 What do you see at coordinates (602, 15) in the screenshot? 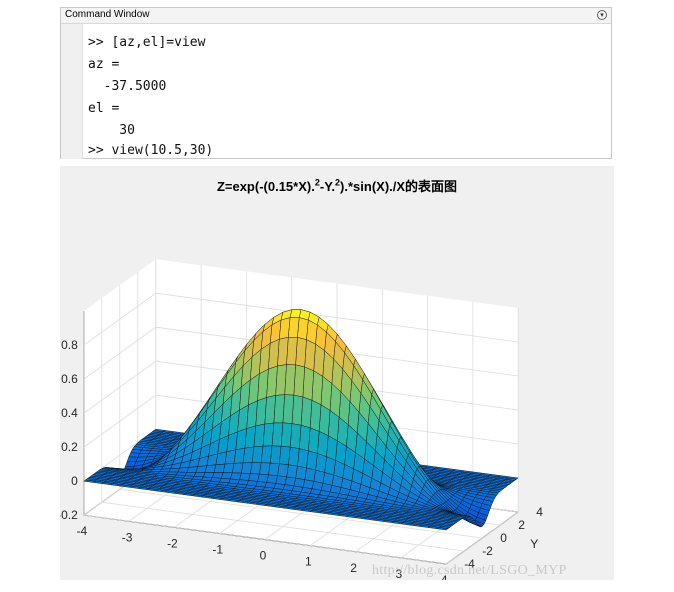
I see `chevron-down-circle-icon: ▾` at bounding box center [602, 15].